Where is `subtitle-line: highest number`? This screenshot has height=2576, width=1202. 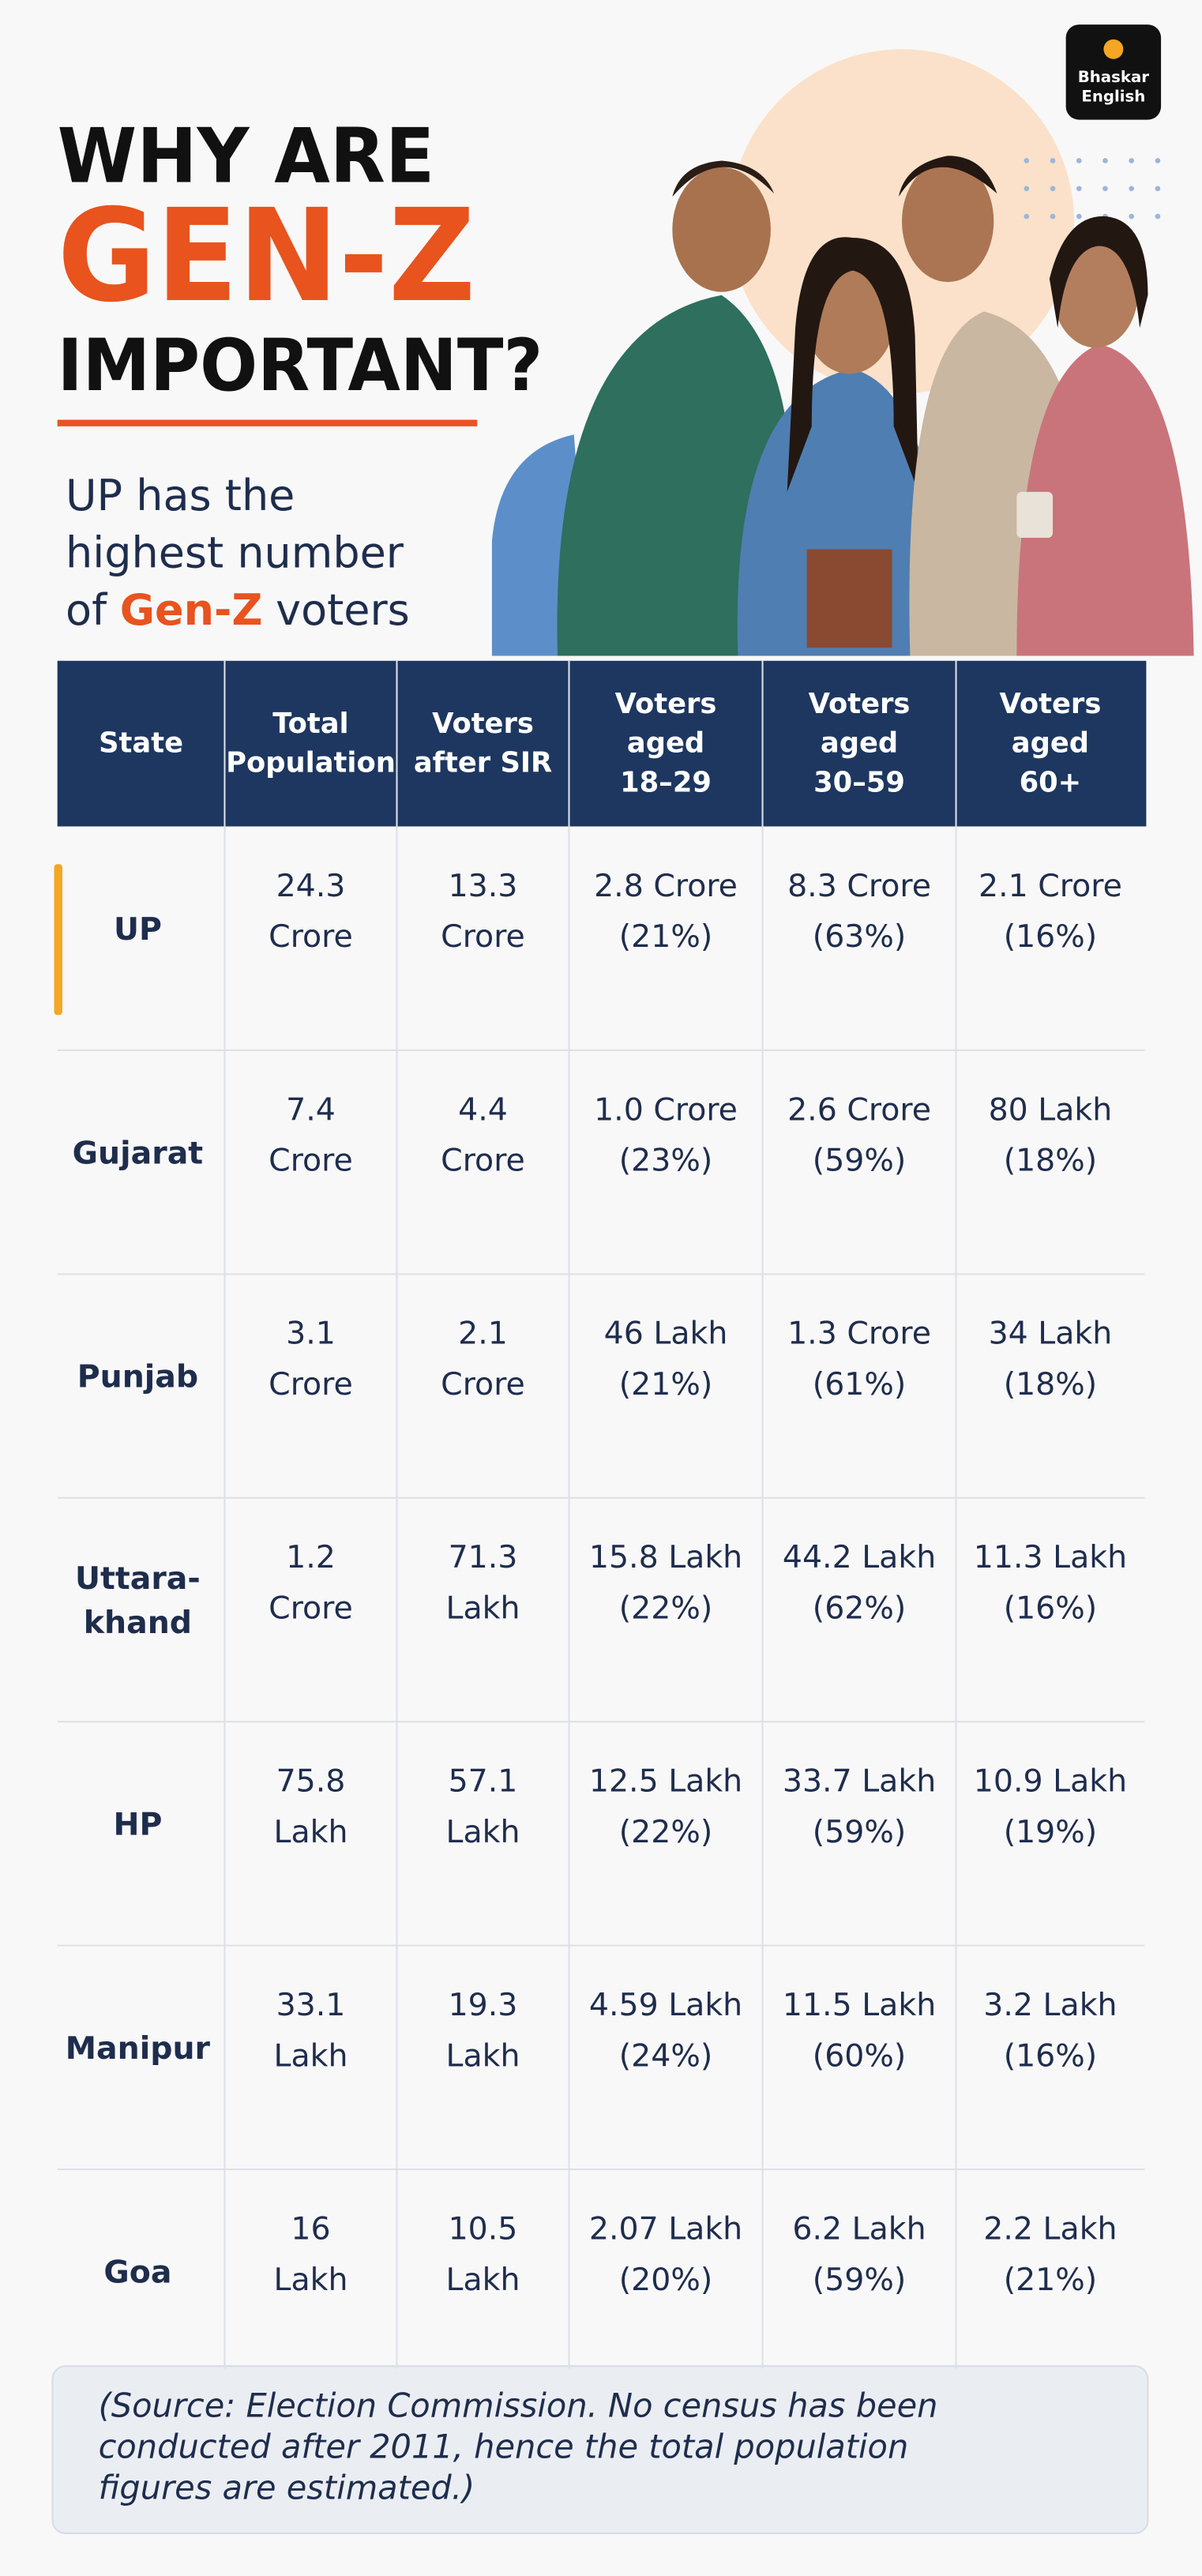
subtitle-line: highest number is located at coordinates (235, 552).